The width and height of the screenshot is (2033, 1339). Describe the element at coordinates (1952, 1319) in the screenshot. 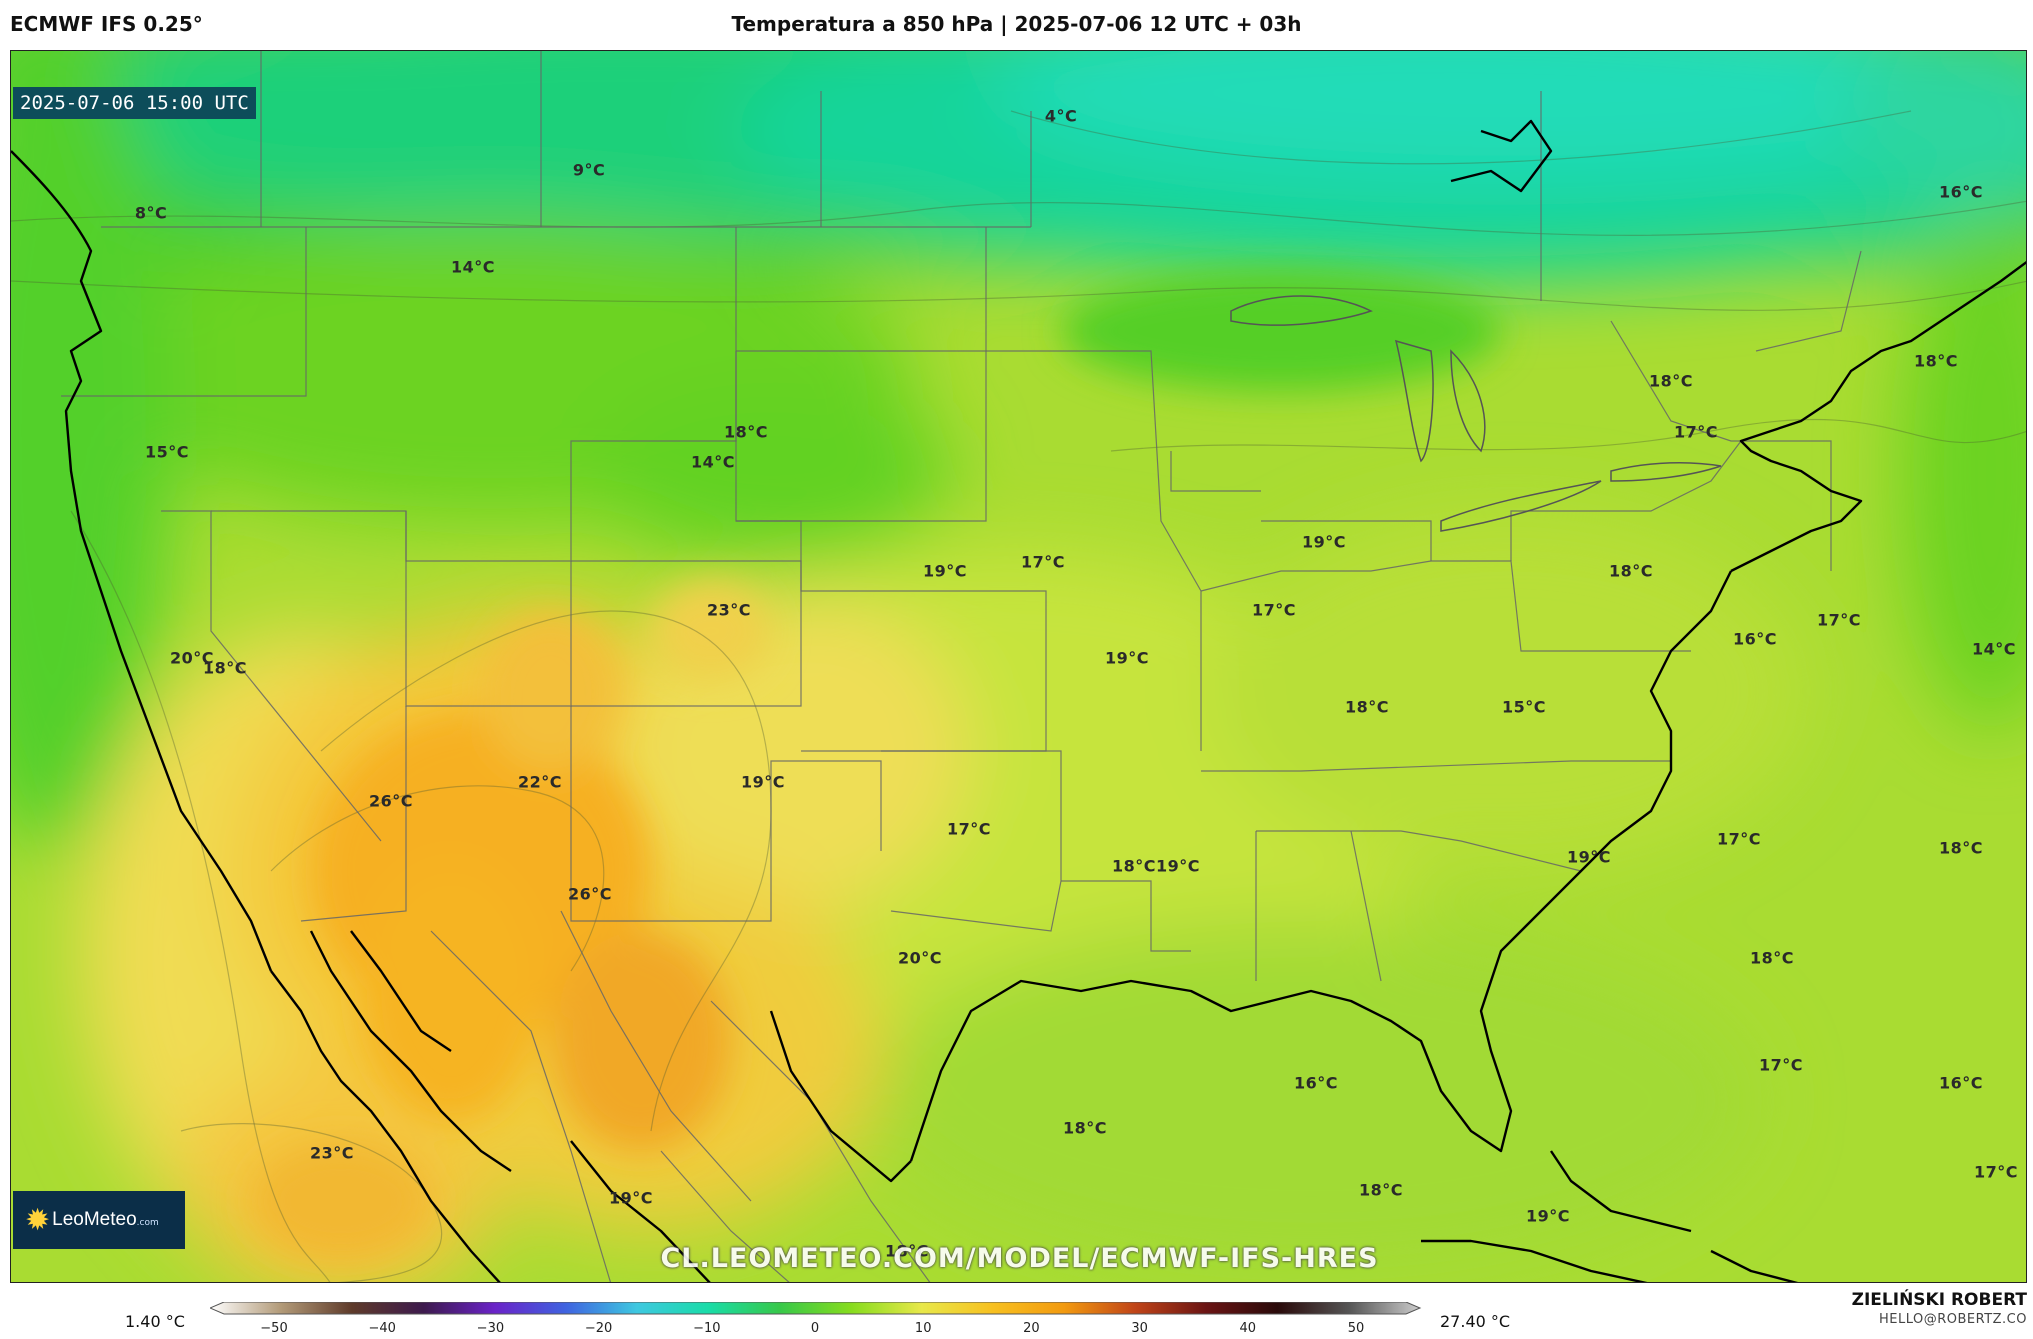

I see `author-email: HELLO@ROBERTZ.CO` at that location.